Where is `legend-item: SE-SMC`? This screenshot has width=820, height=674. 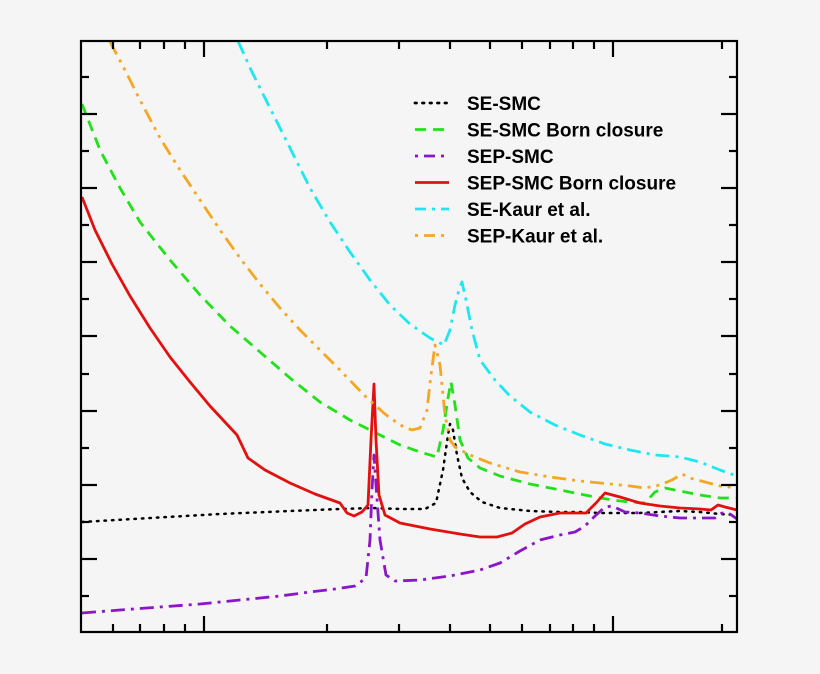
legend-item: SE-SMC is located at coordinates (477, 104).